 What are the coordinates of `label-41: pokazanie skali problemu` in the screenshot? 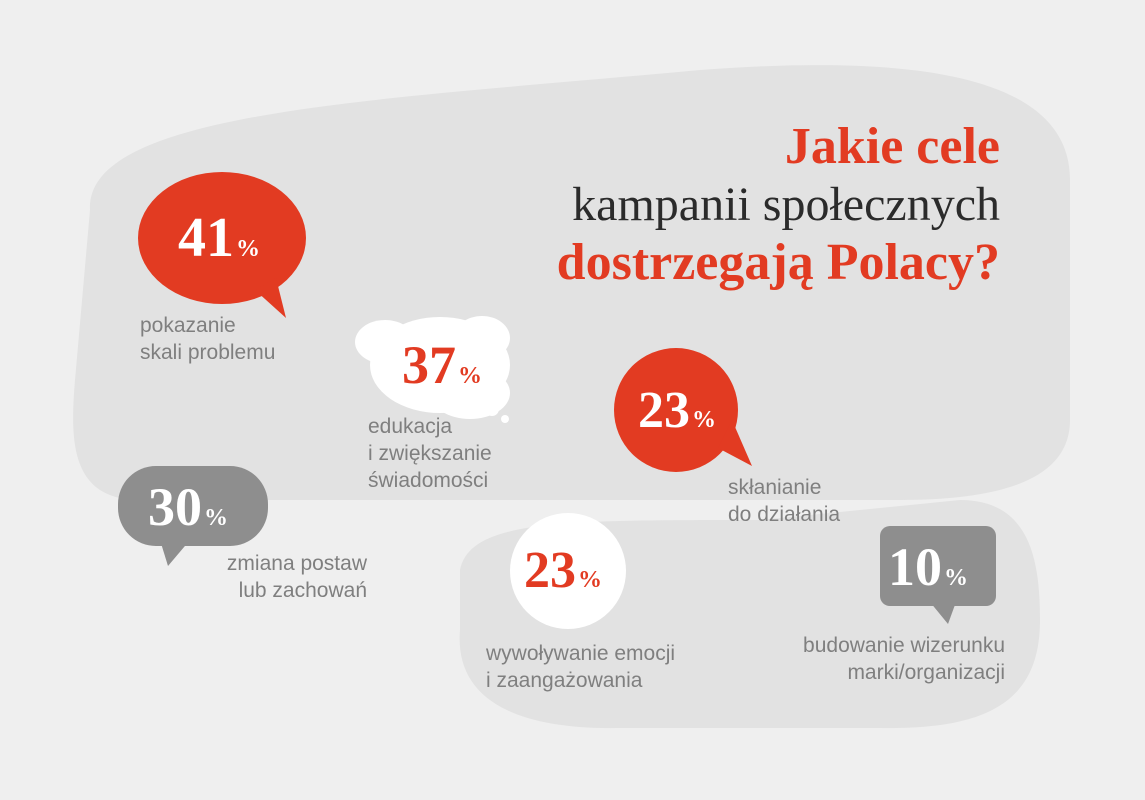 It's located at (207, 339).